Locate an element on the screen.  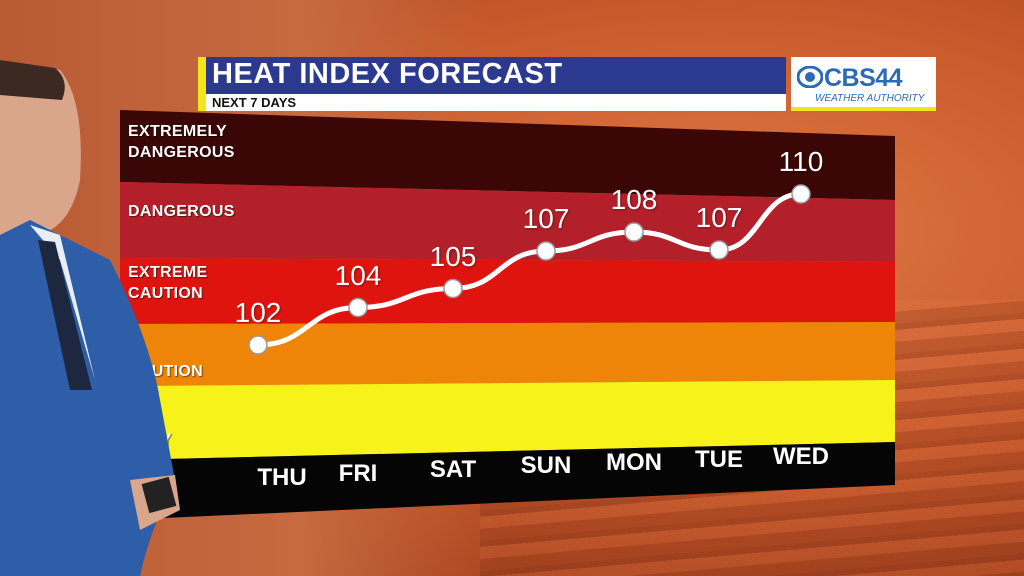
zone-label-extreme-caution: EXTREME CAUTION is located at coordinates (168, 283).